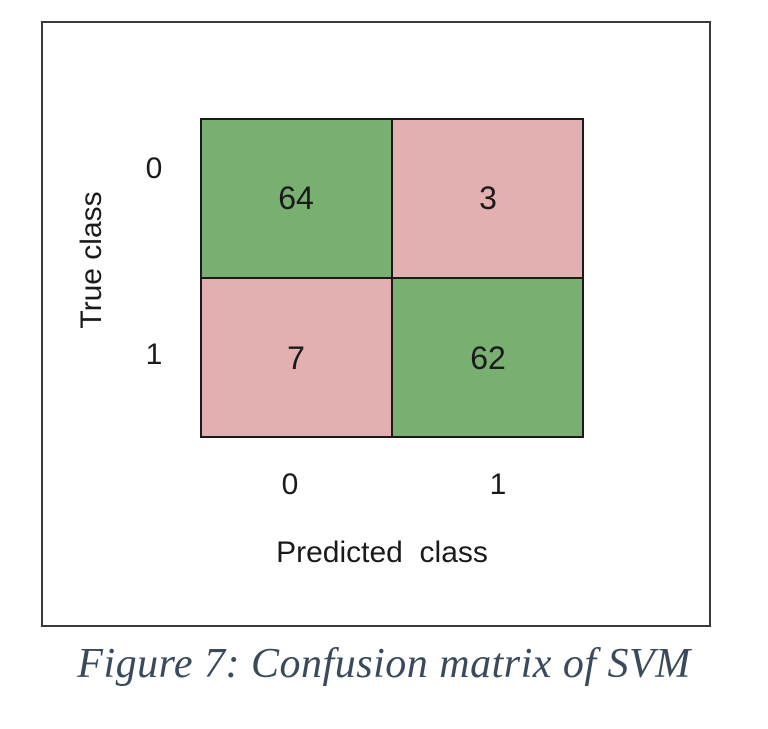 The width and height of the screenshot is (768, 729). I want to click on x-tick-1: 1, so click(498, 484).